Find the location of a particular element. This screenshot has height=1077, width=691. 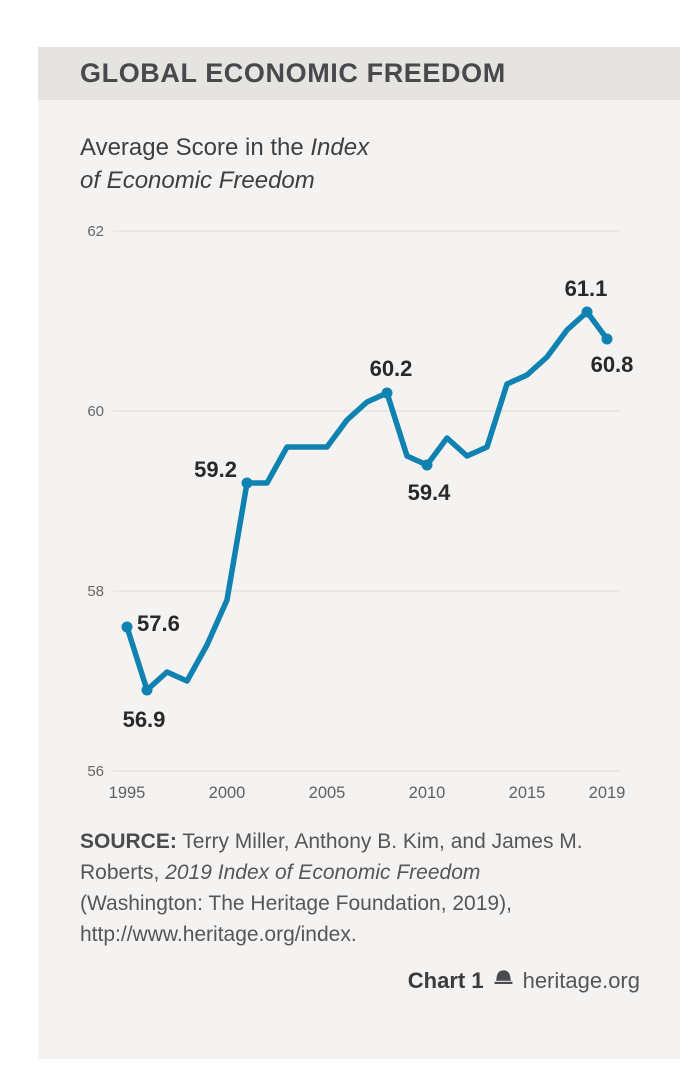

subtitle-normal: Average Score in the is located at coordinates (195, 147).